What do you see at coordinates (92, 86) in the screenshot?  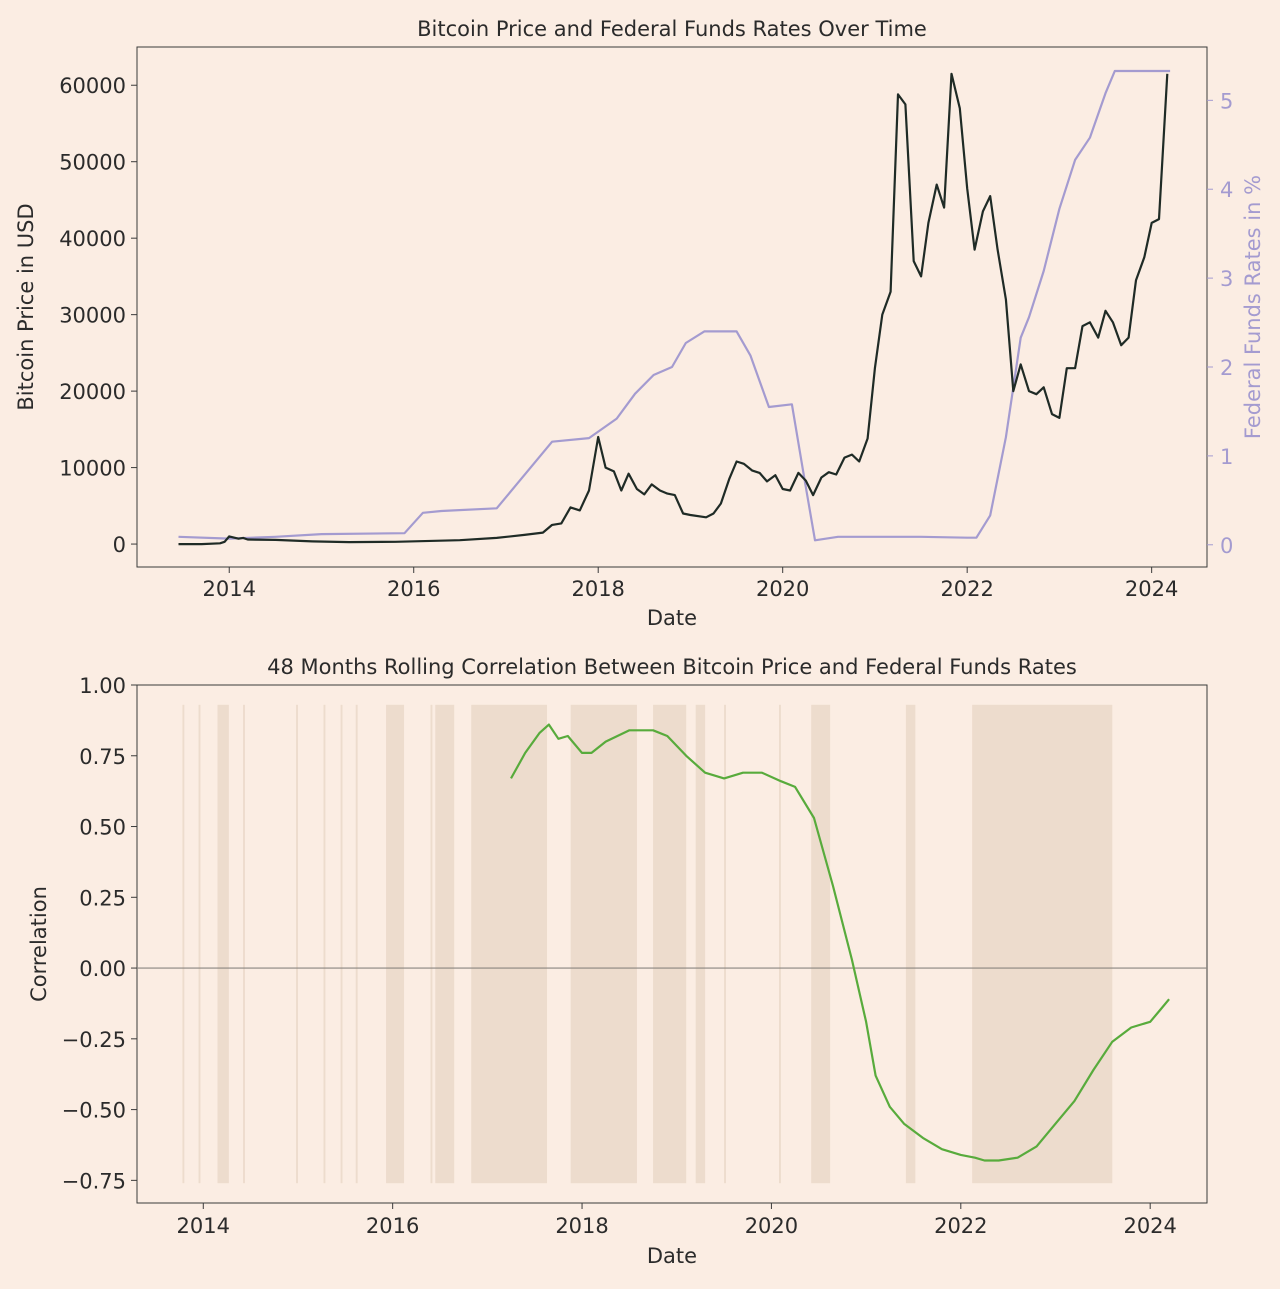 I see `y-tick-label: 60000` at bounding box center [92, 86].